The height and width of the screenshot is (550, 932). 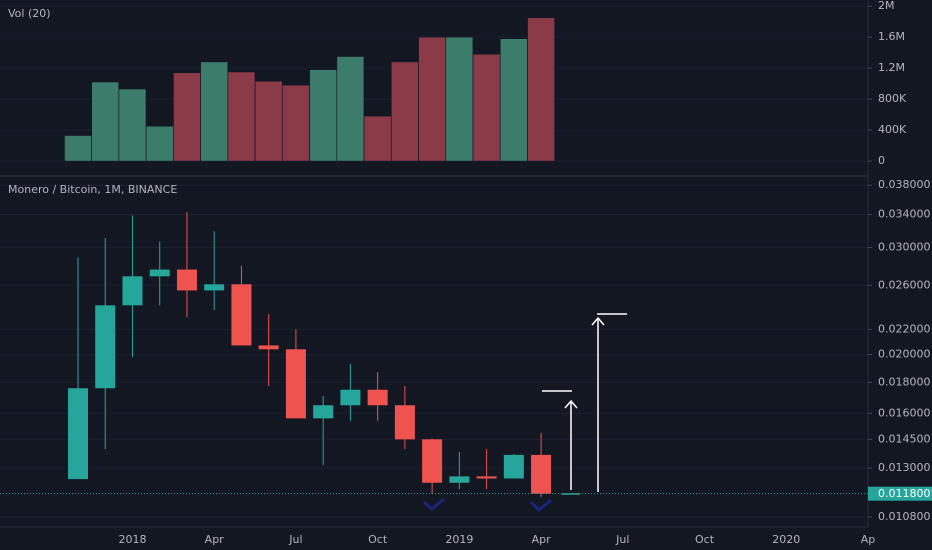 I want to click on last-price-box, so click(x=900, y=493).